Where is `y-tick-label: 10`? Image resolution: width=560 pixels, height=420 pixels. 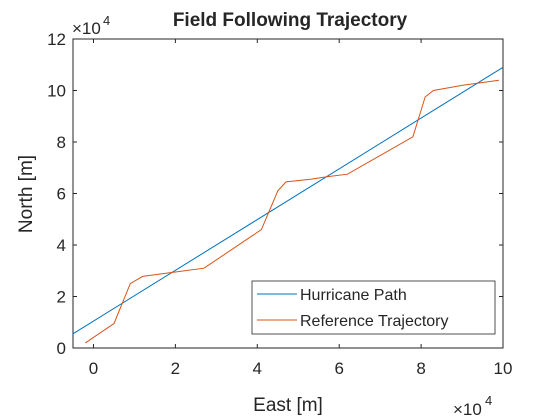 y-tick-label: 10 is located at coordinates (56, 91).